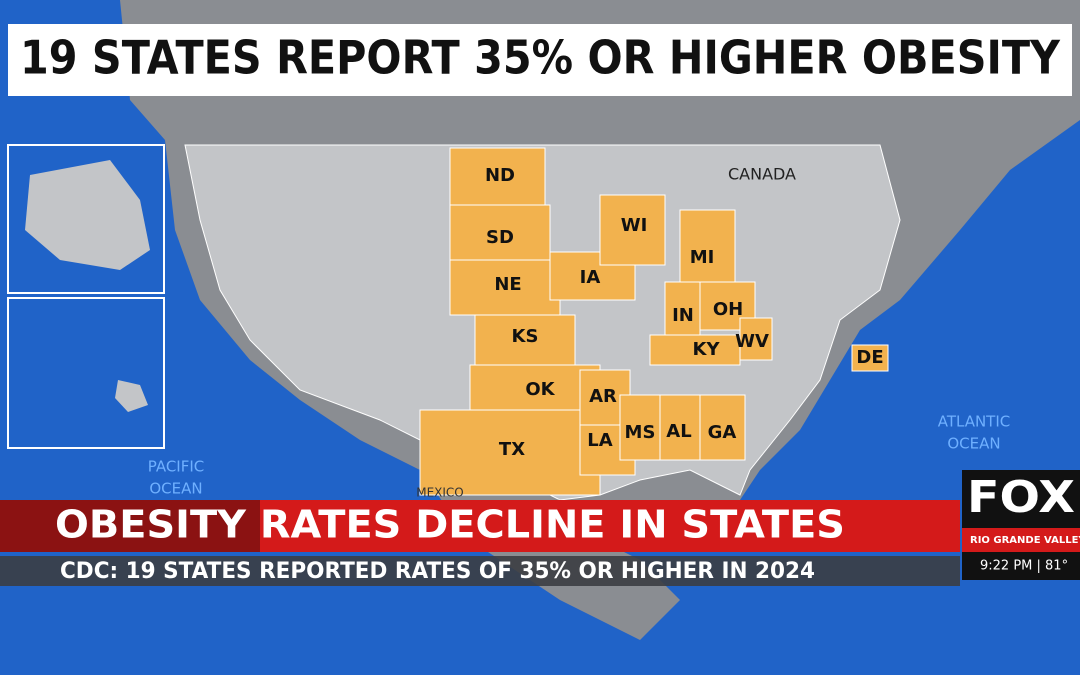 This screenshot has height=675, width=1080. What do you see at coordinates (87, 215) in the screenshot?
I see `alaska` at bounding box center [87, 215].